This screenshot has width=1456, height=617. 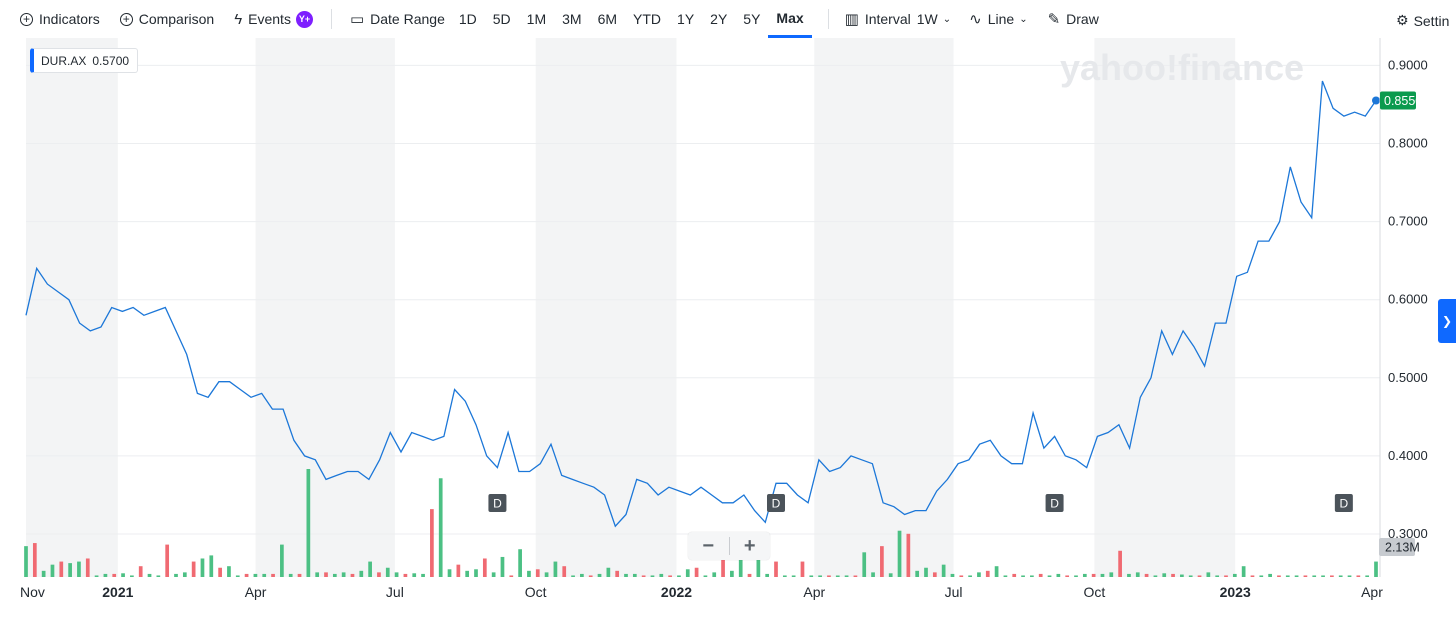 I want to click on range-tabs: 1D 5D 1M 3M 6M YTD 1Y 2Y 5Y Max, so click(x=631, y=19).